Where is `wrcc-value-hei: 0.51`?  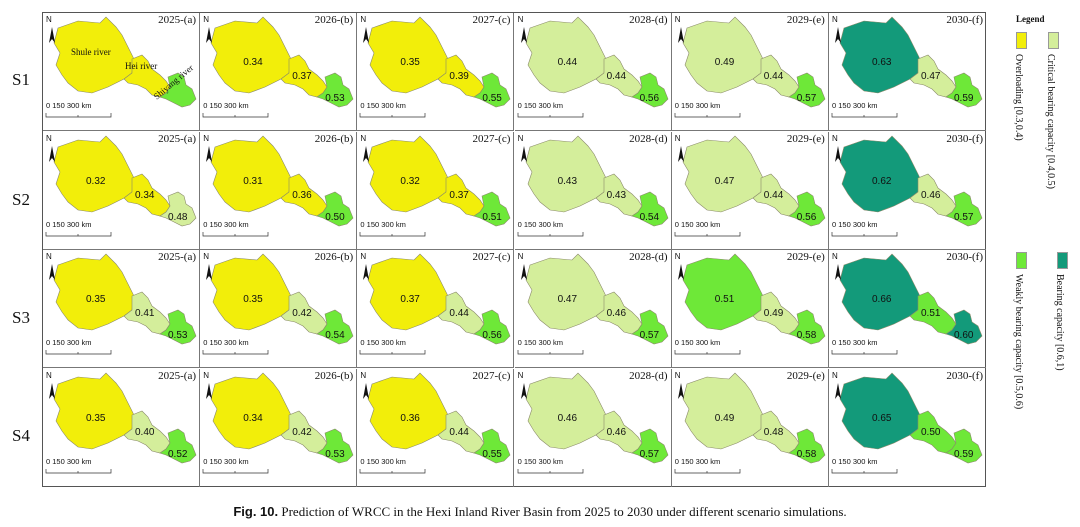
wrcc-value-hei: 0.51 is located at coordinates (931, 313).